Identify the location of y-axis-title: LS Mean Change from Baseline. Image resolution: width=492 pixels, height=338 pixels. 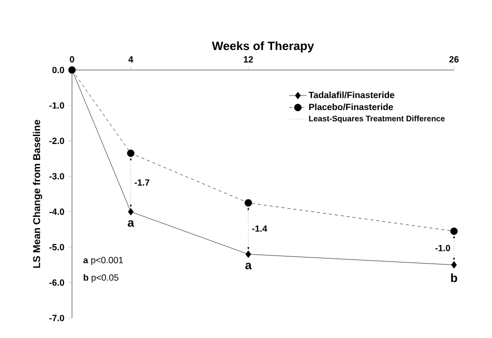
(37, 194).